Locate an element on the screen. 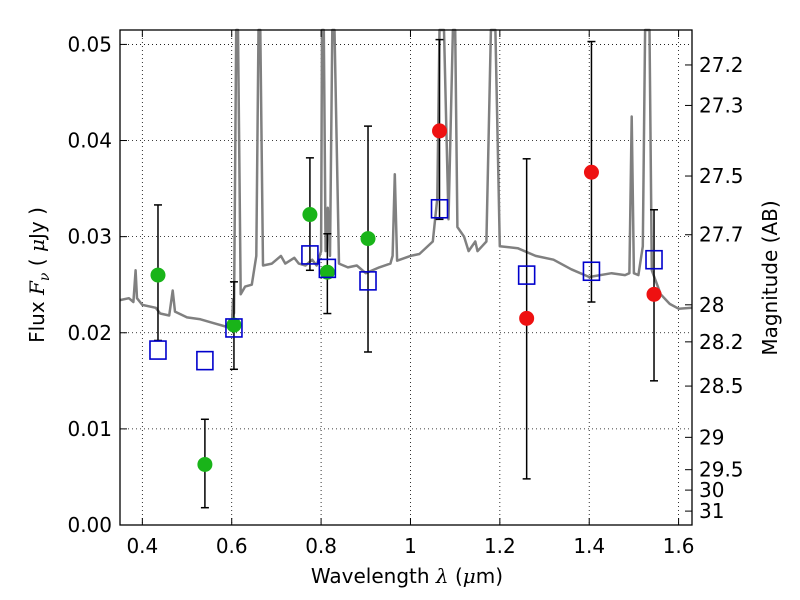 The height and width of the screenshot is (600, 800). x-axis-label: Wavelength λ (μm) is located at coordinates (407, 576).